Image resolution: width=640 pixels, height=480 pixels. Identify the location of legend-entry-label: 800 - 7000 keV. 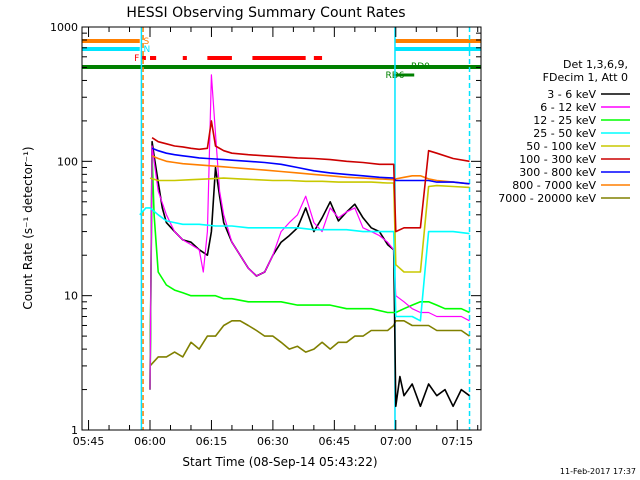
(554, 185).